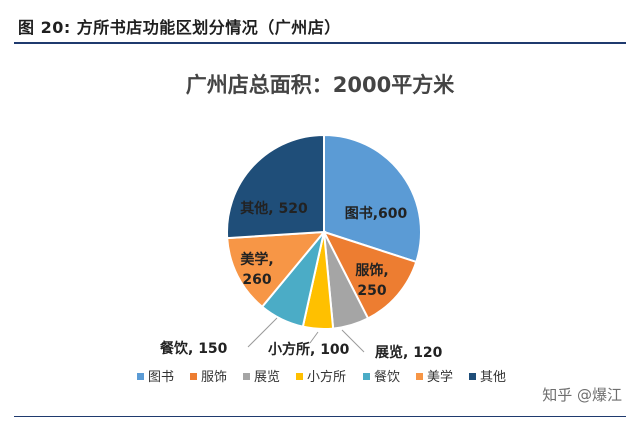 The width and height of the screenshot is (640, 421). I want to click on data-label-3: 展览, 120, so click(409, 352).